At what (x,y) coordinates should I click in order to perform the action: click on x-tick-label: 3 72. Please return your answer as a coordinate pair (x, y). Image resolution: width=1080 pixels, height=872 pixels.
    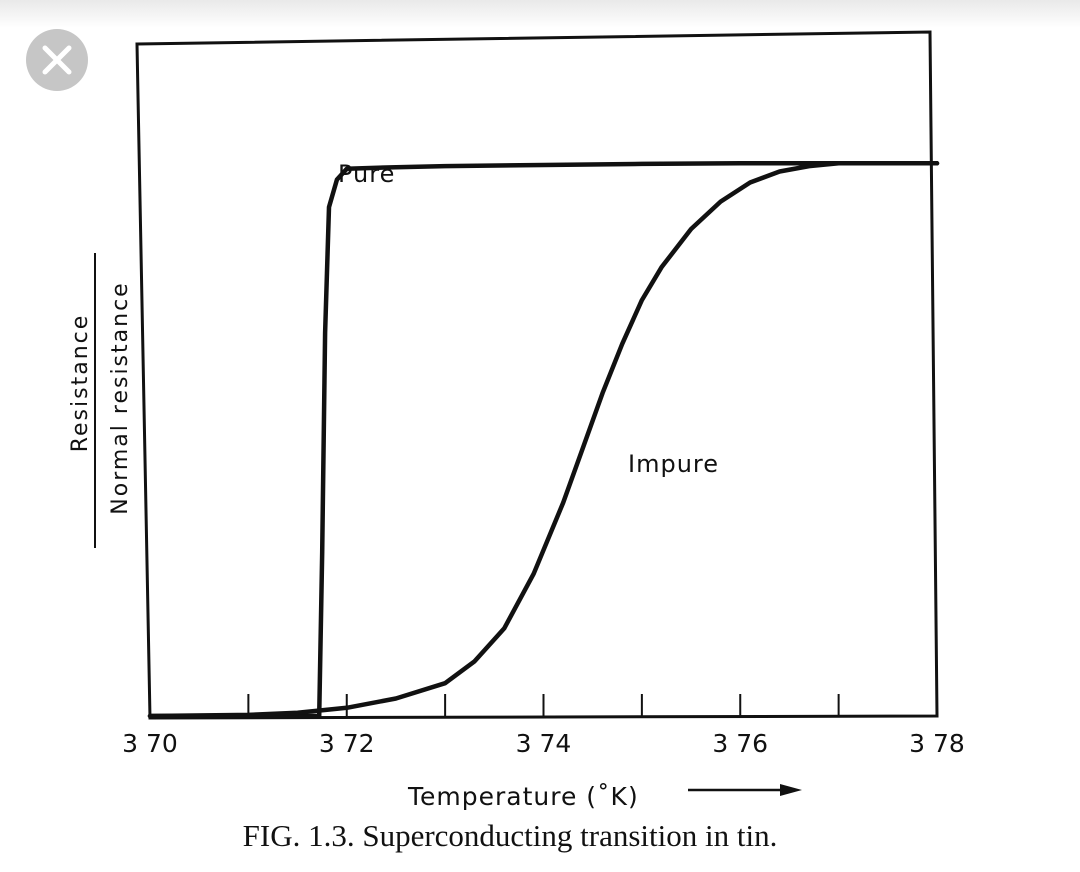
    Looking at the image, I should click on (347, 743).